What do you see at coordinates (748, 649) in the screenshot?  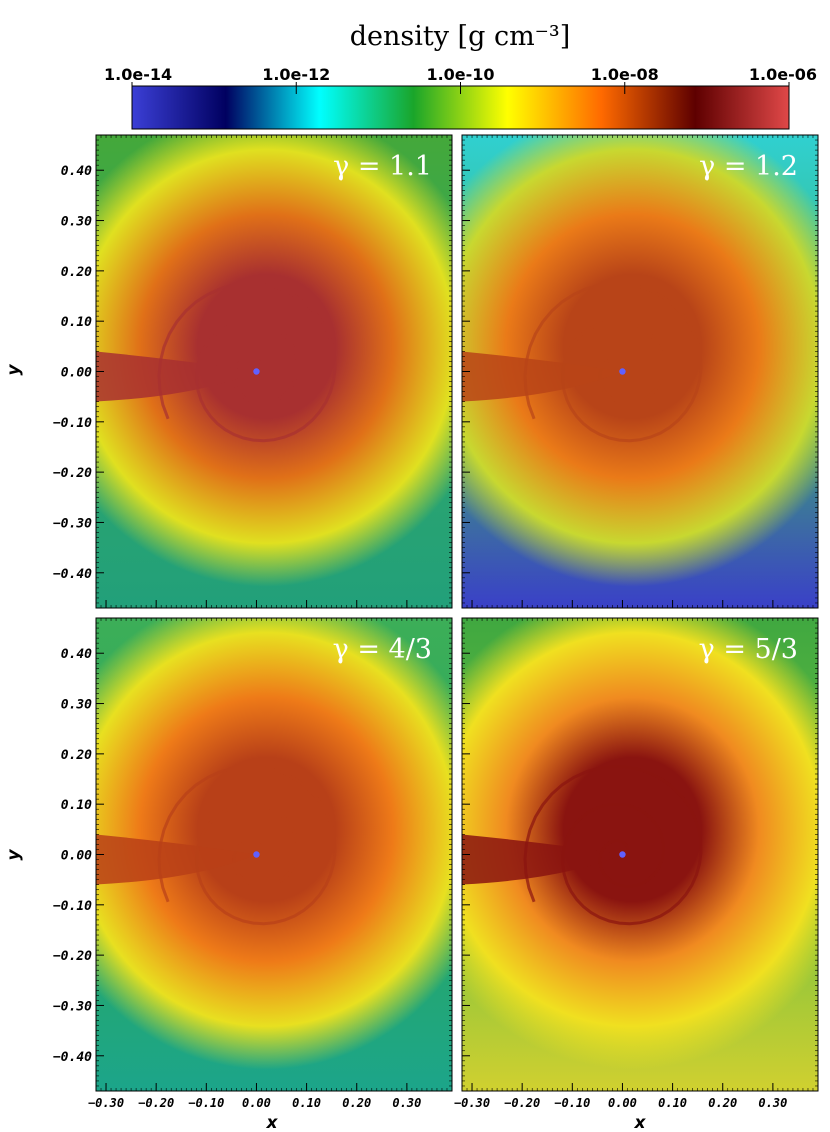 I see `gamma-label: γ = 5/3` at bounding box center [748, 649].